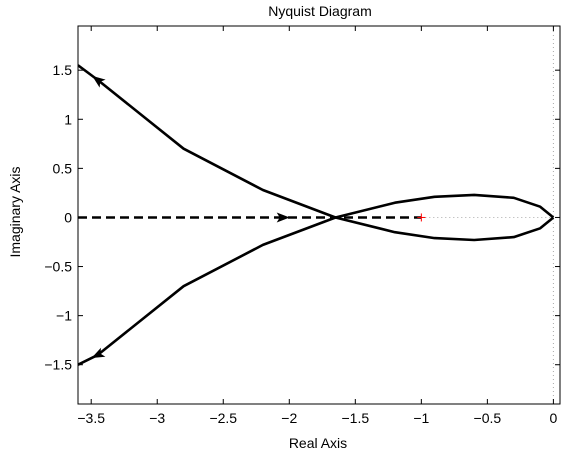  What do you see at coordinates (58, 267) in the screenshot?
I see `y-tick-label: −0.5` at bounding box center [58, 267].